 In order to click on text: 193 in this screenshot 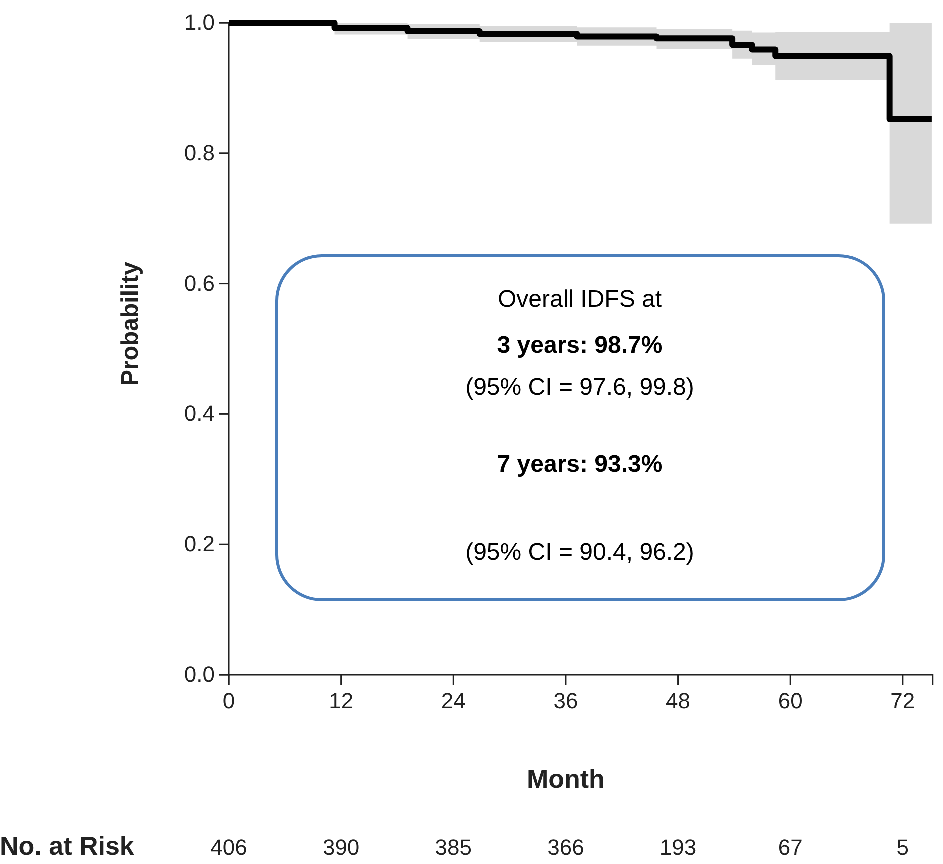, I will do `click(678, 847)`.